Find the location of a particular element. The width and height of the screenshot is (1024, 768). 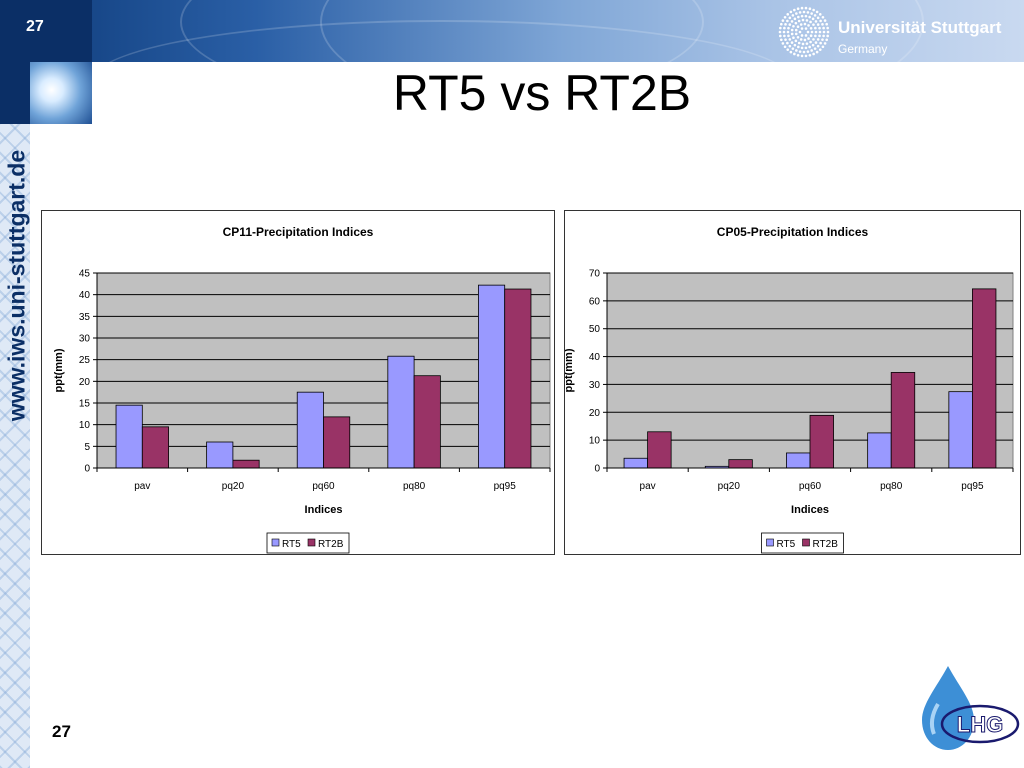

slide-number-bottom: 27 is located at coordinates (61, 731).